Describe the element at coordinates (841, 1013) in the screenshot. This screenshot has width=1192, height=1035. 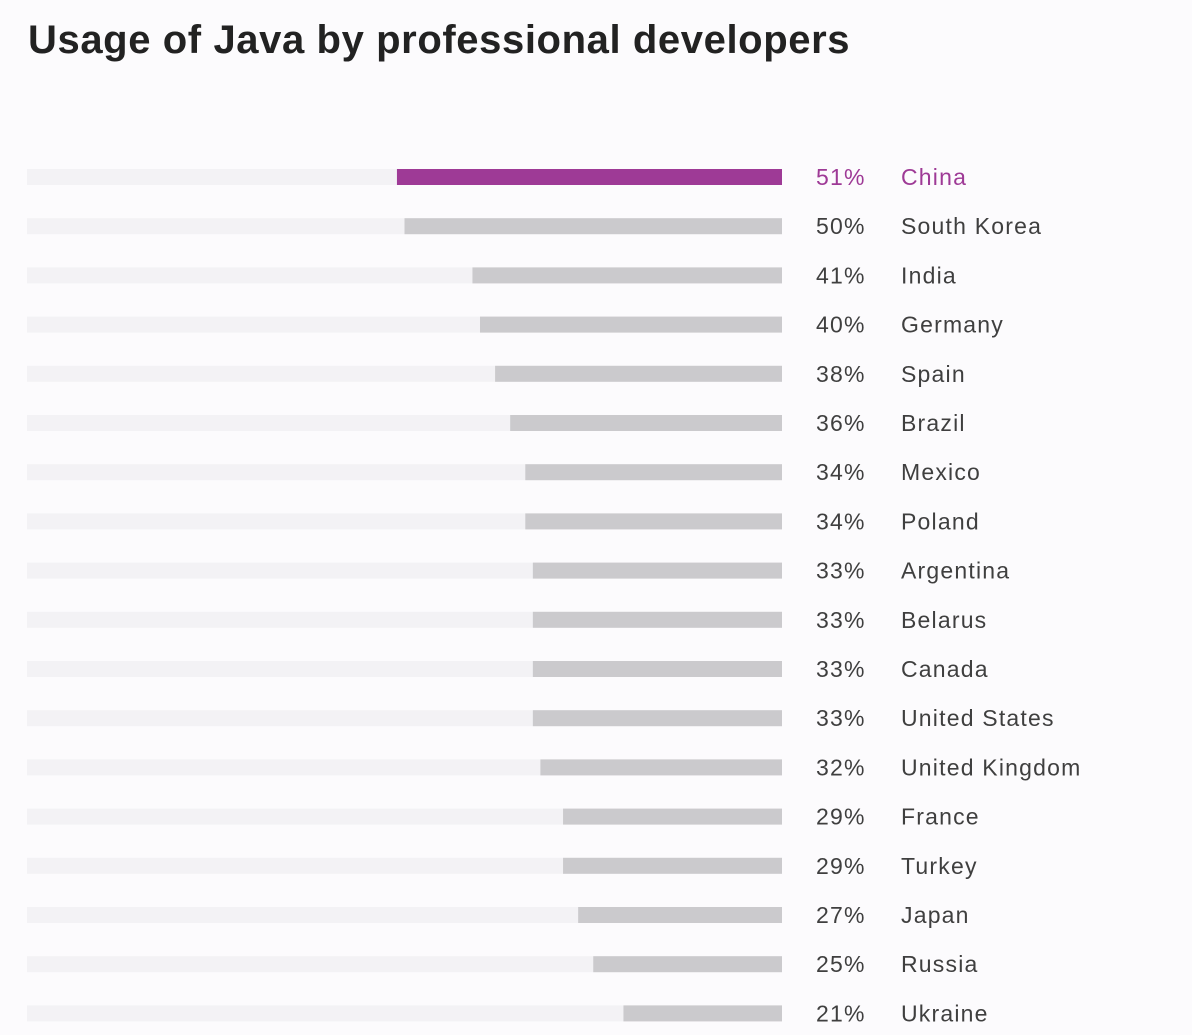
I see `value-label-ukraine: 21%` at that location.